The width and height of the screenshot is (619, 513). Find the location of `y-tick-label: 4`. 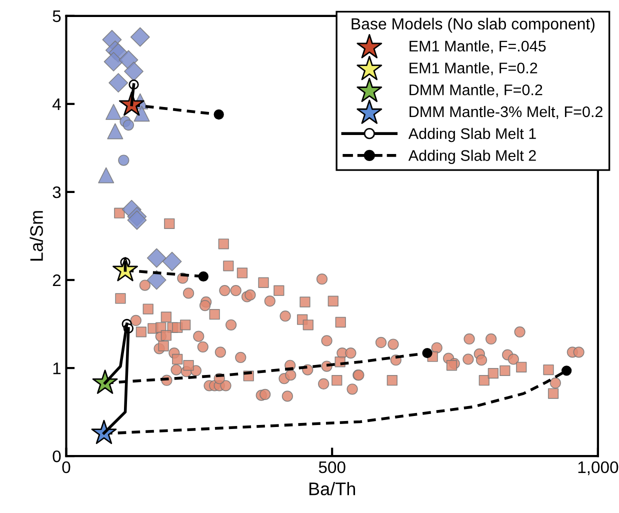

y-tick-label: 4 is located at coordinates (56, 104).